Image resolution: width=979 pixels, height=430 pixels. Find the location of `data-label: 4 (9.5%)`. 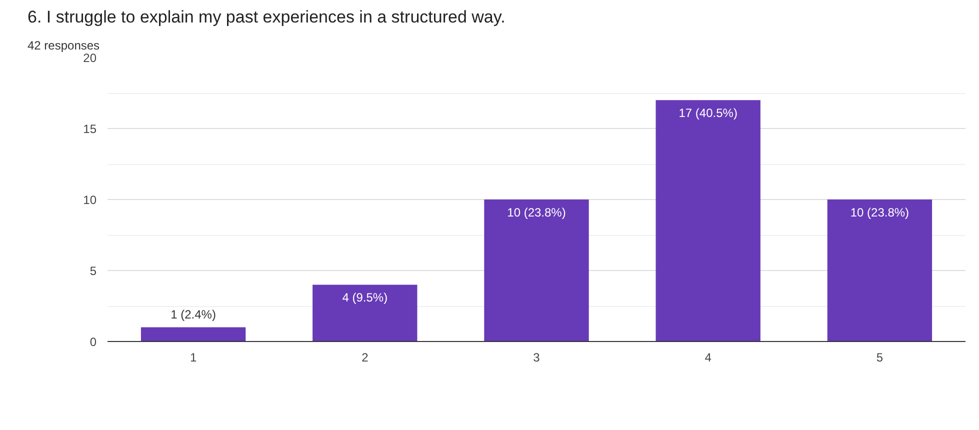

data-label: 4 (9.5%) is located at coordinates (365, 297).